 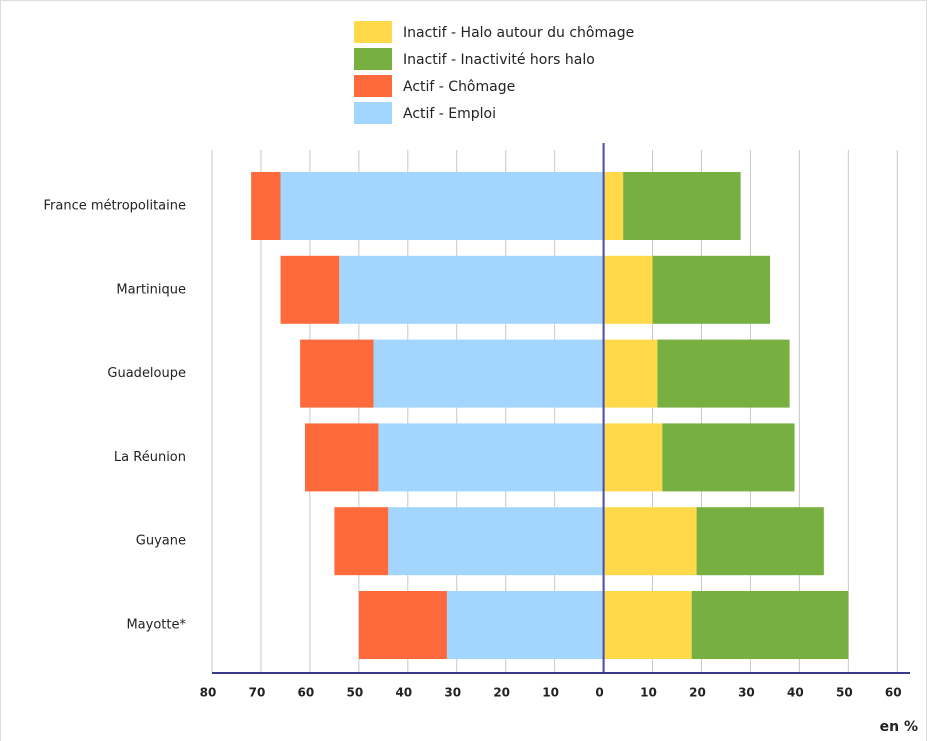 I want to click on y-tick-label: France métropolitaine, so click(x=115, y=206).